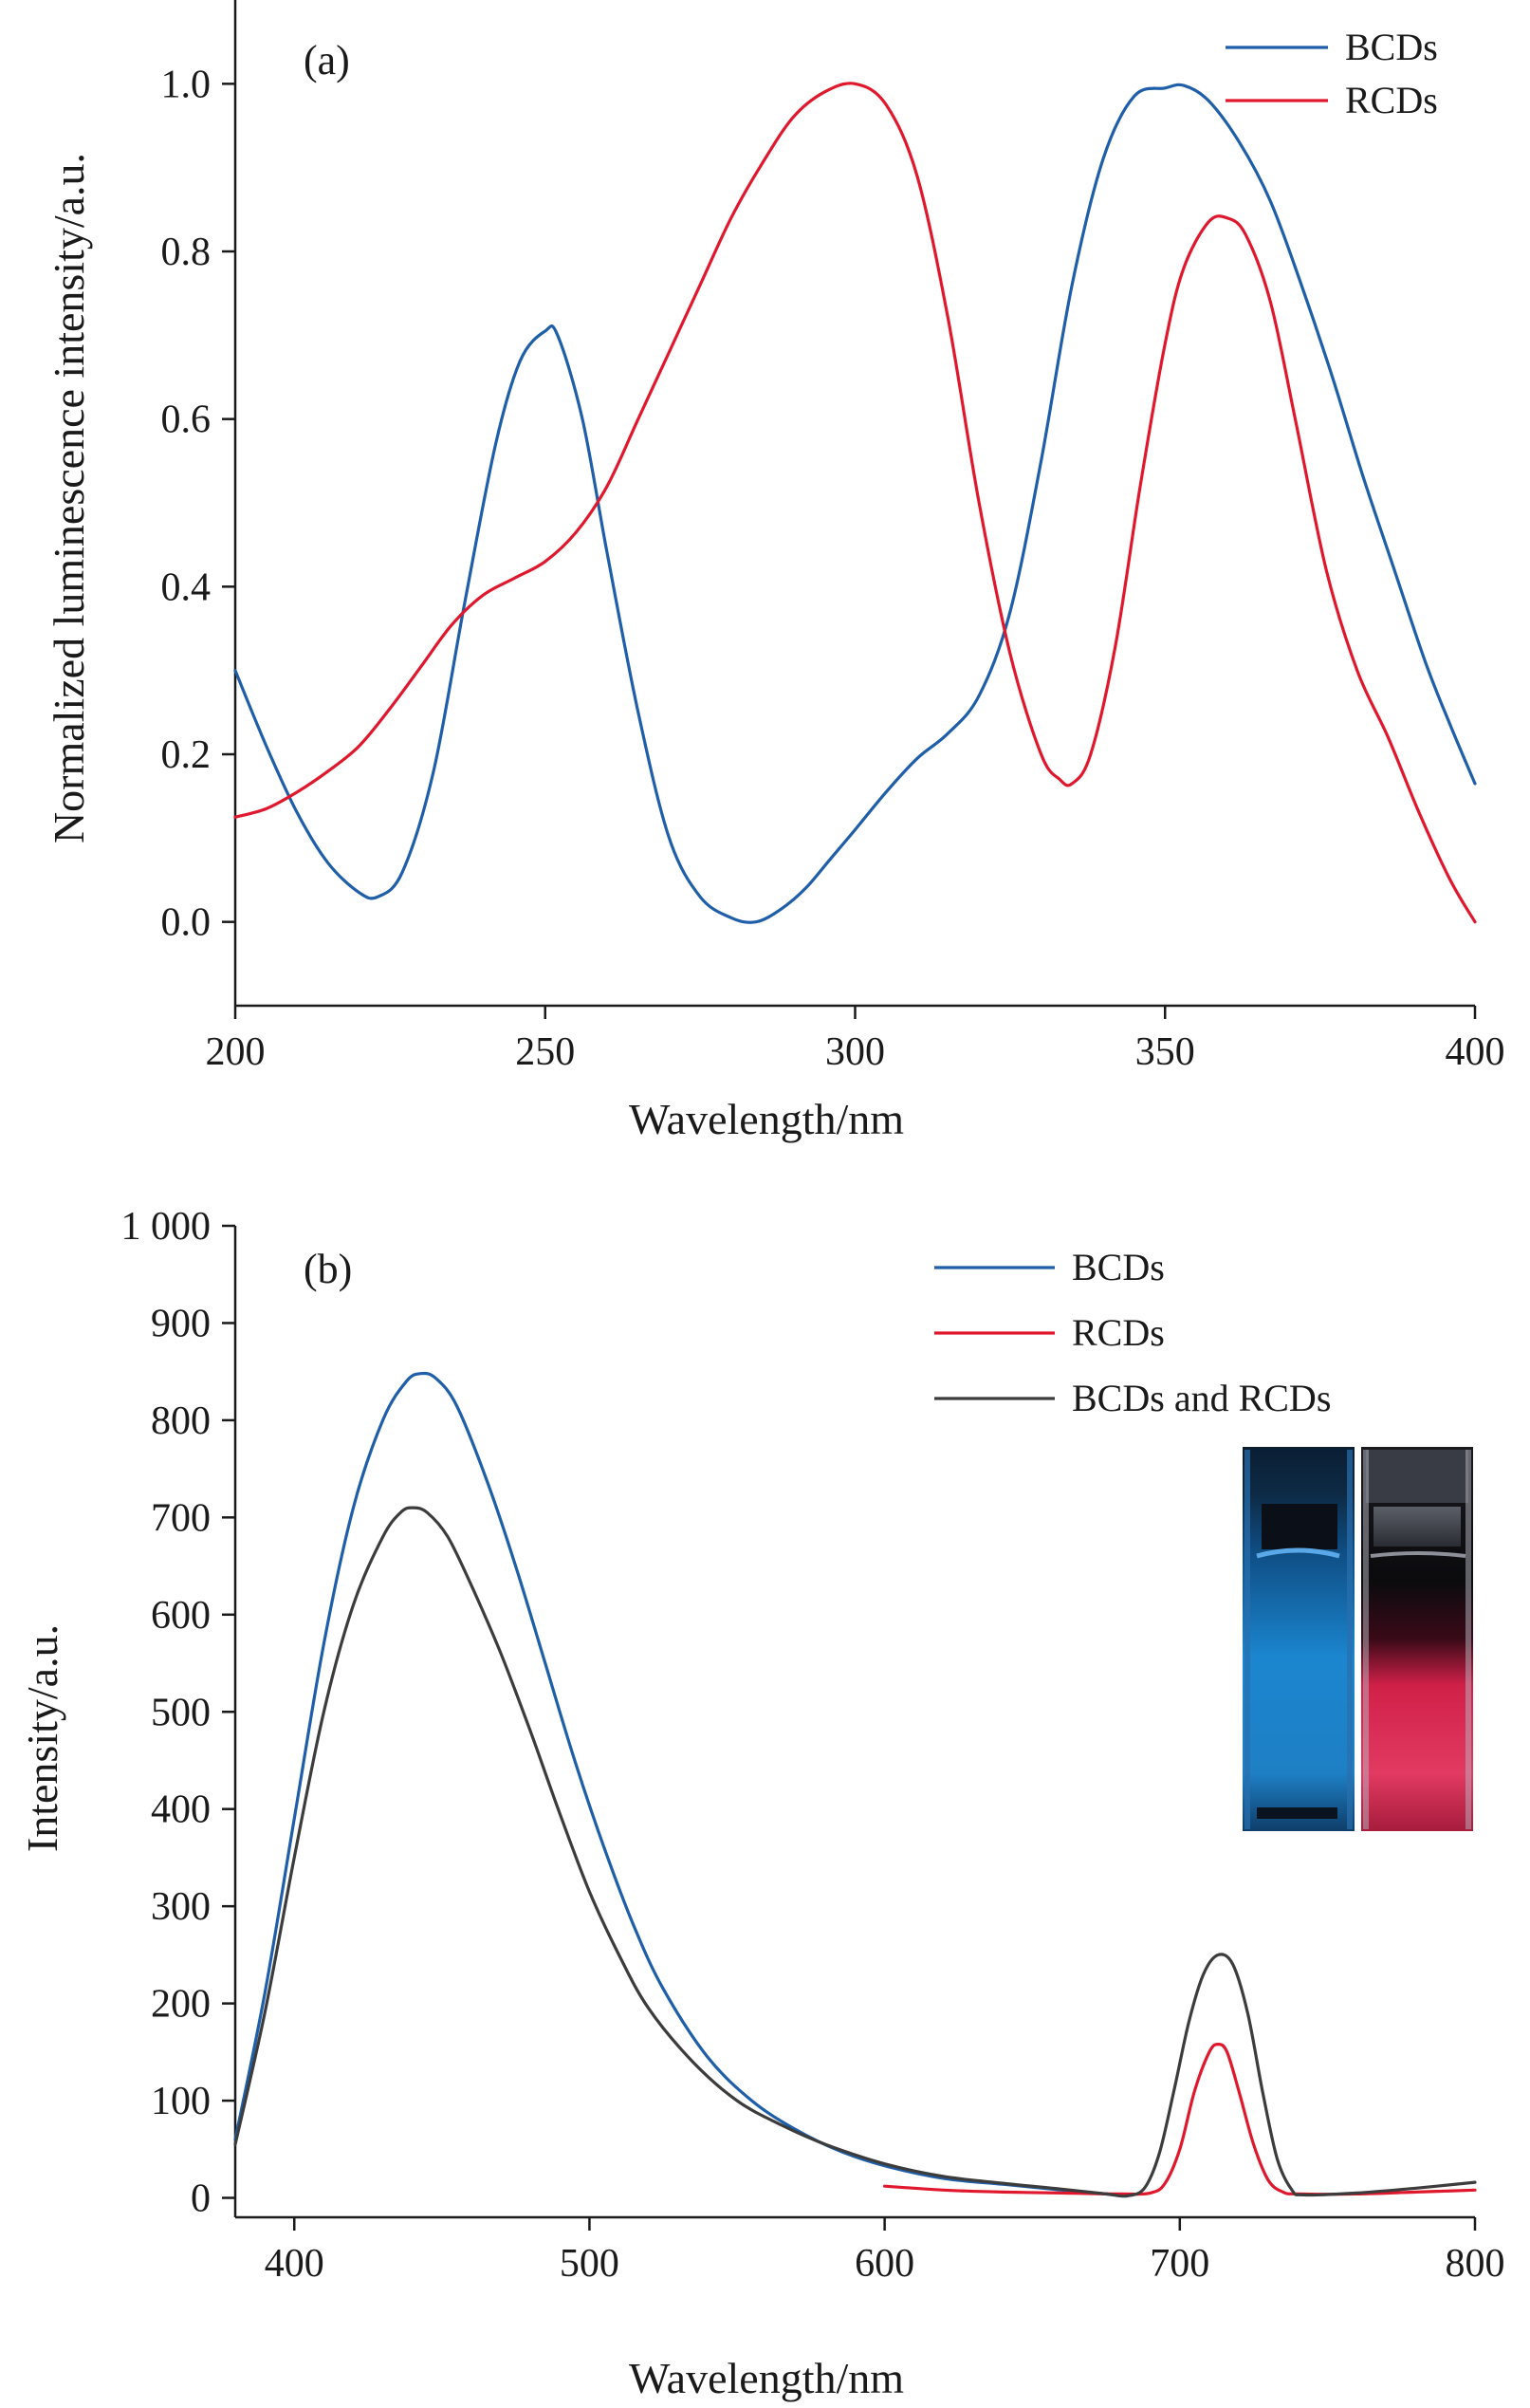 The width and height of the screenshot is (1530, 2408). Describe the element at coordinates (1165, 1052) in the screenshot. I see `x-tick-label: 350` at that location.